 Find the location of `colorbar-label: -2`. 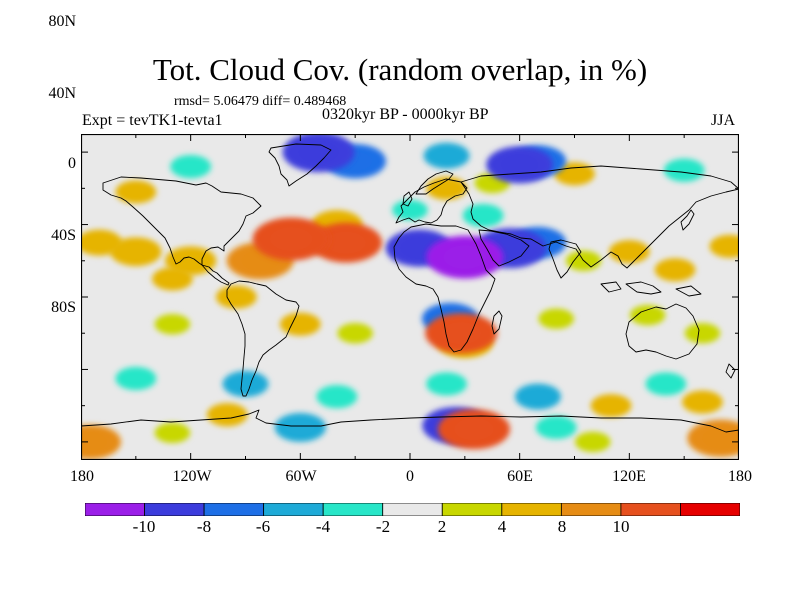

colorbar-label: -2 is located at coordinates (383, 526).